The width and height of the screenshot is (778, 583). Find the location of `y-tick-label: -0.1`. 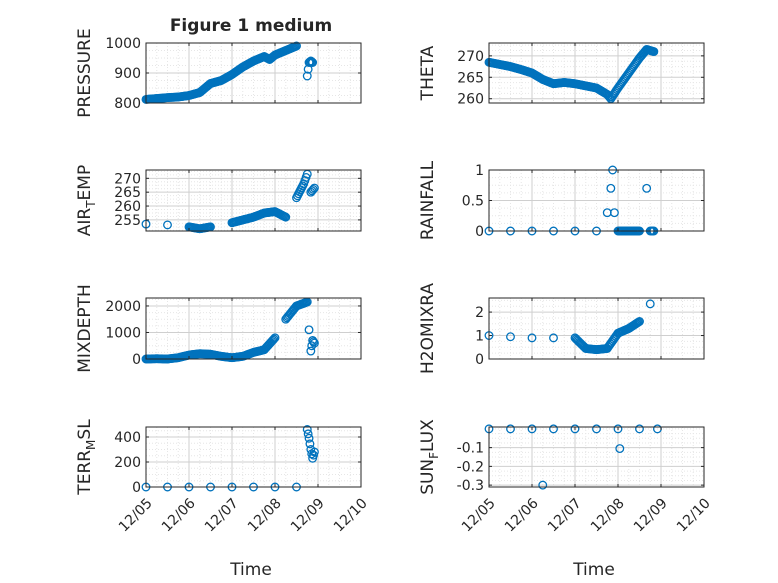

y-tick-label: -0.1 is located at coordinates (470, 449).